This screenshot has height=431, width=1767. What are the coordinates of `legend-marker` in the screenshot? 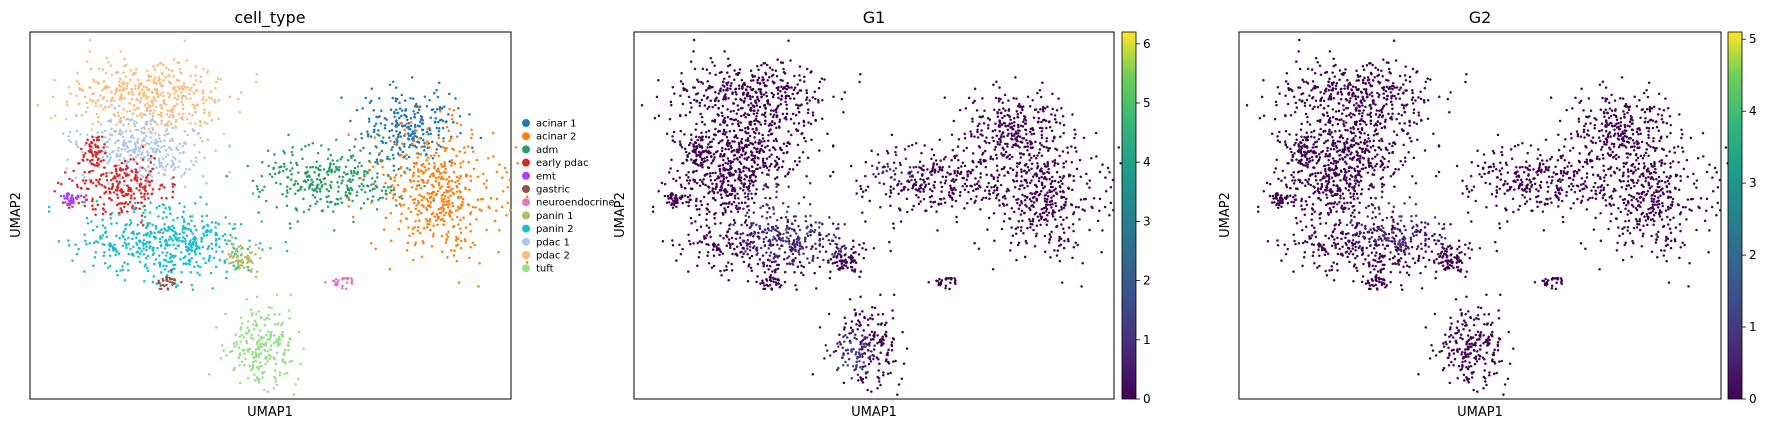 It's located at (526, 149).